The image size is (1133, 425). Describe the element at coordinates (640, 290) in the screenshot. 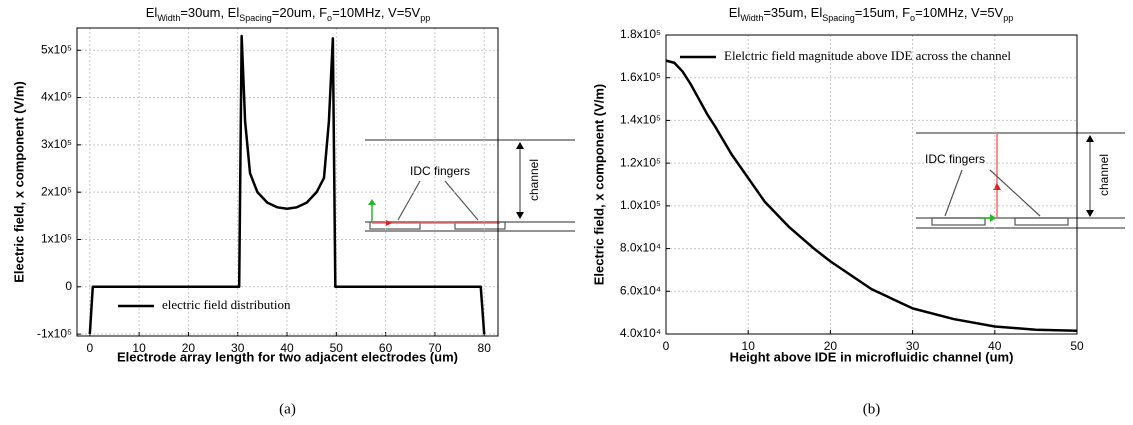

I see `y-tick-label: 6.0x10⁴` at that location.